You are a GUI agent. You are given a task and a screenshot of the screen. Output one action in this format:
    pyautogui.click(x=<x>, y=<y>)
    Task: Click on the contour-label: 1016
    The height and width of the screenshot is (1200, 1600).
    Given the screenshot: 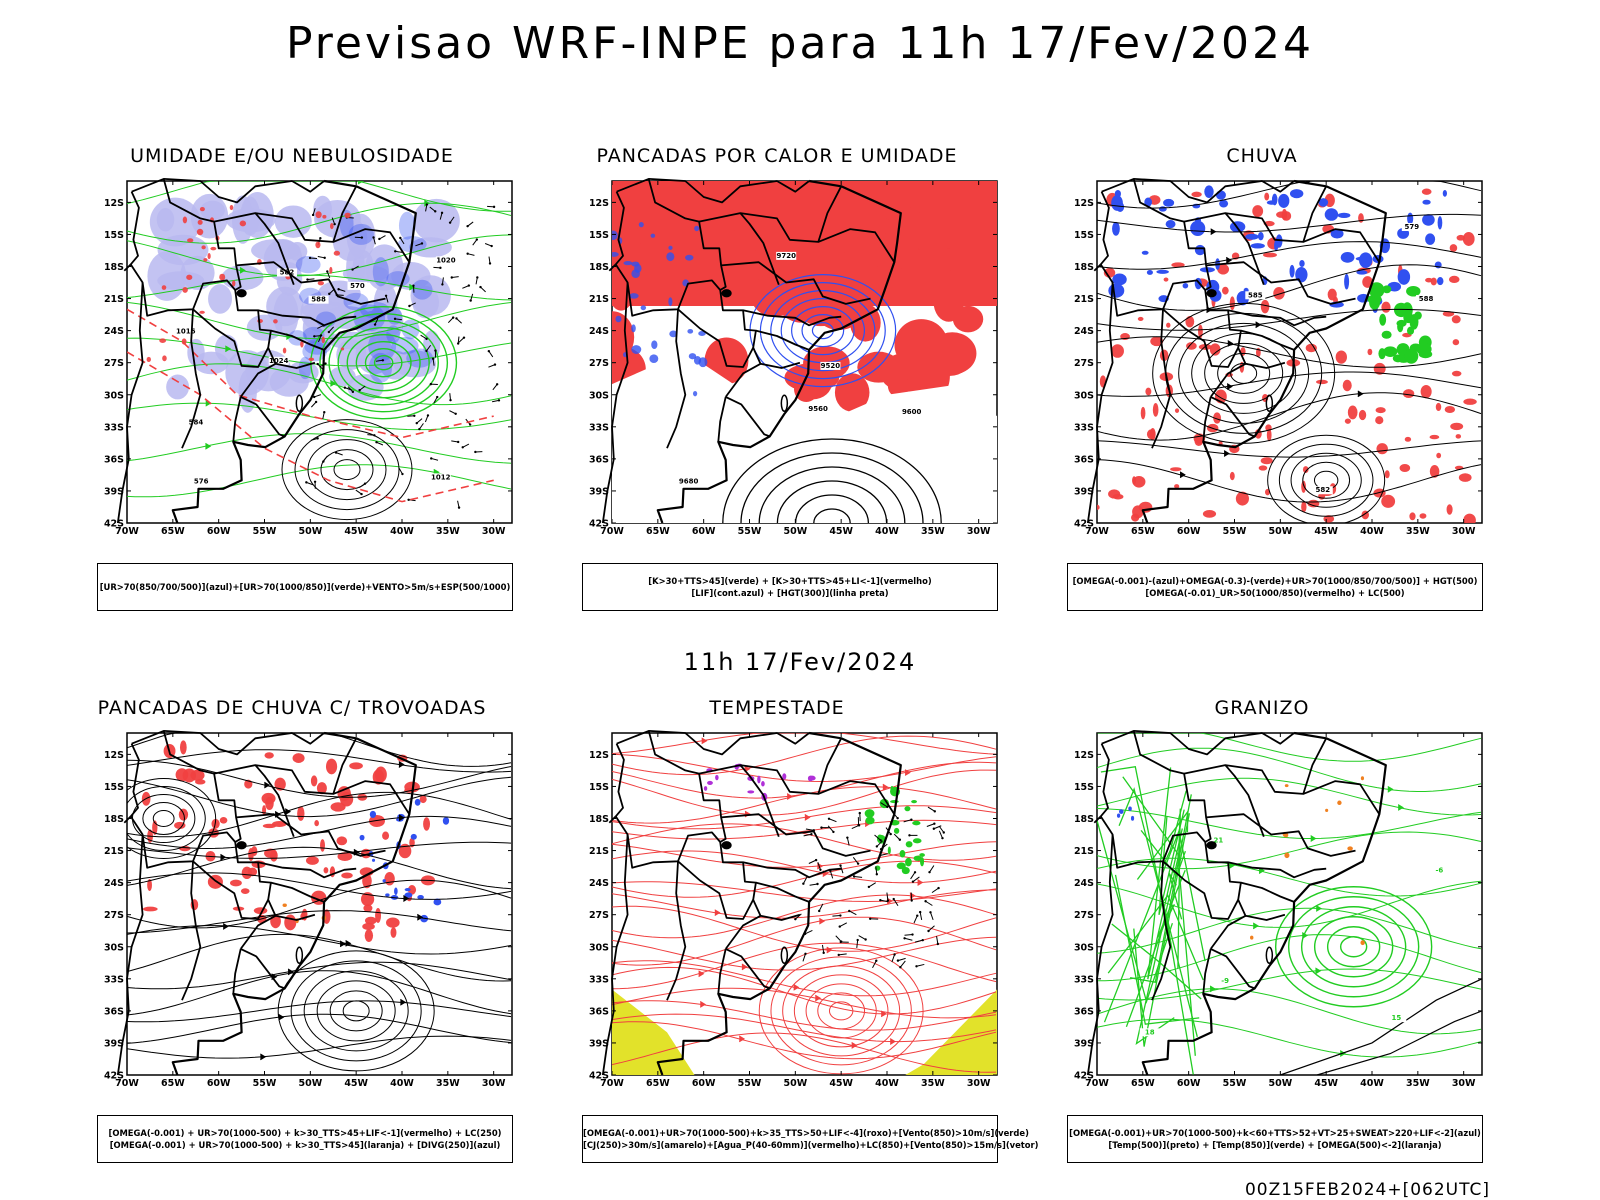 What is the action you would take?
    pyautogui.click(x=186, y=331)
    